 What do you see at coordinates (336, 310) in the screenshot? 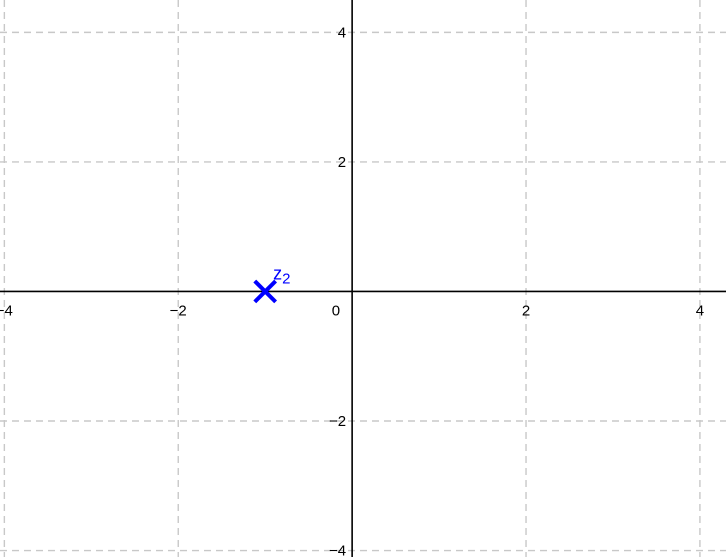
I see `origin-label: 0` at bounding box center [336, 310].